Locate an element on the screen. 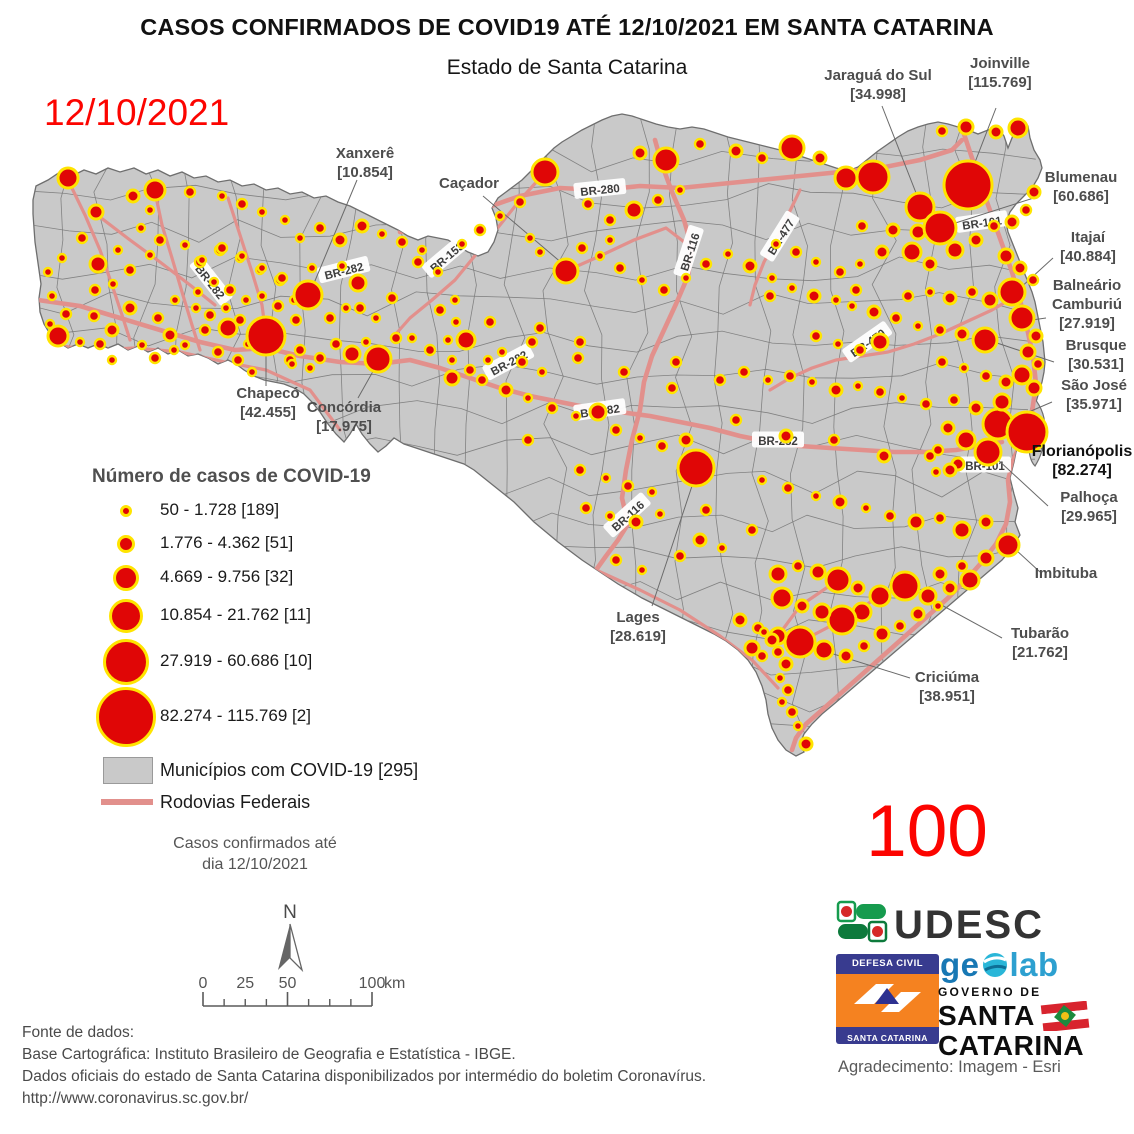 This screenshot has height=1134, width=1134. city-label: Criciúma [38.951] is located at coordinates (947, 687).